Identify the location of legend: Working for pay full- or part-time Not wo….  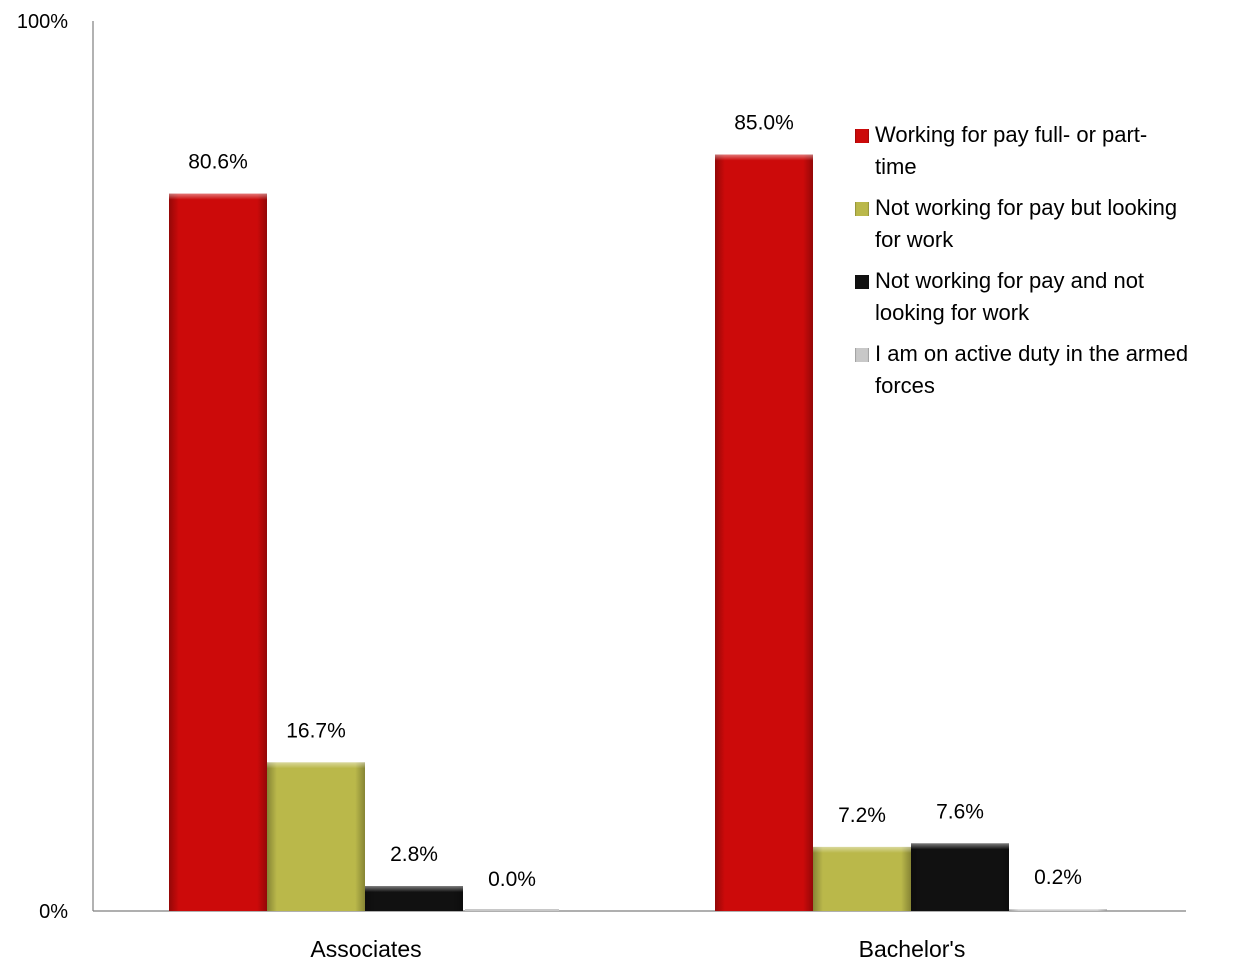
(1021, 260).